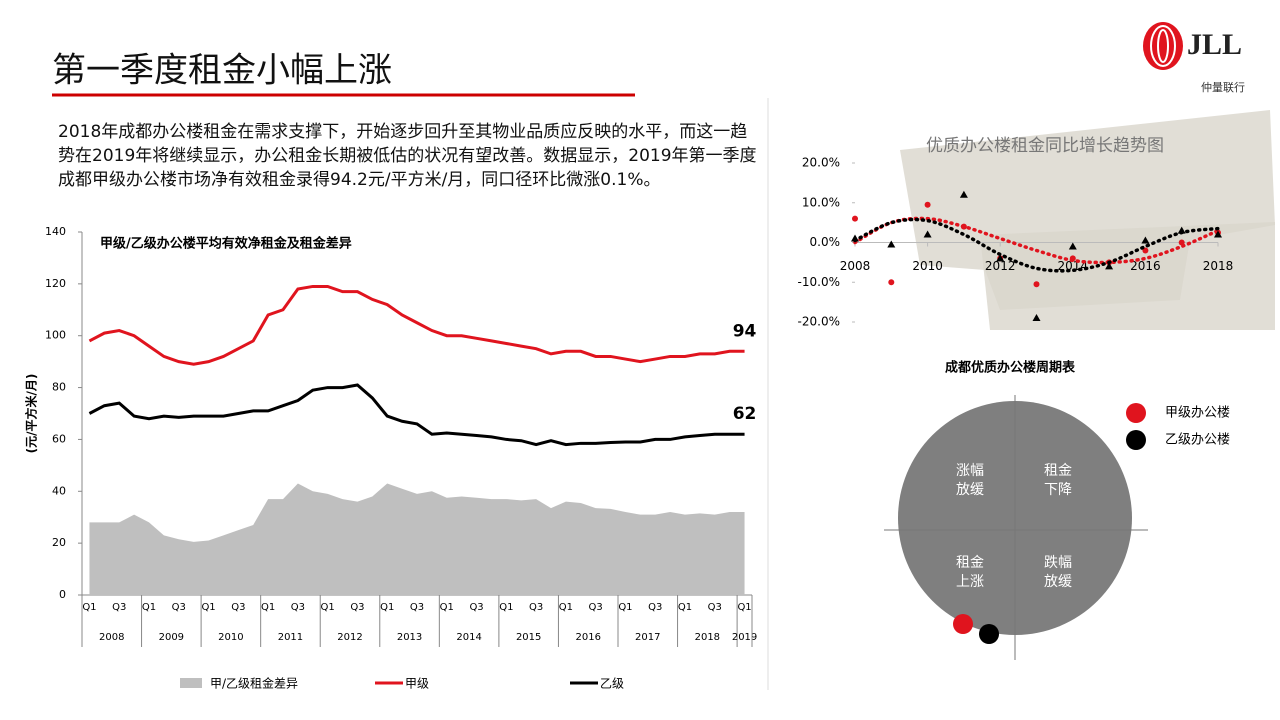  I want to click on y-tick-label: 60, so click(59, 438).